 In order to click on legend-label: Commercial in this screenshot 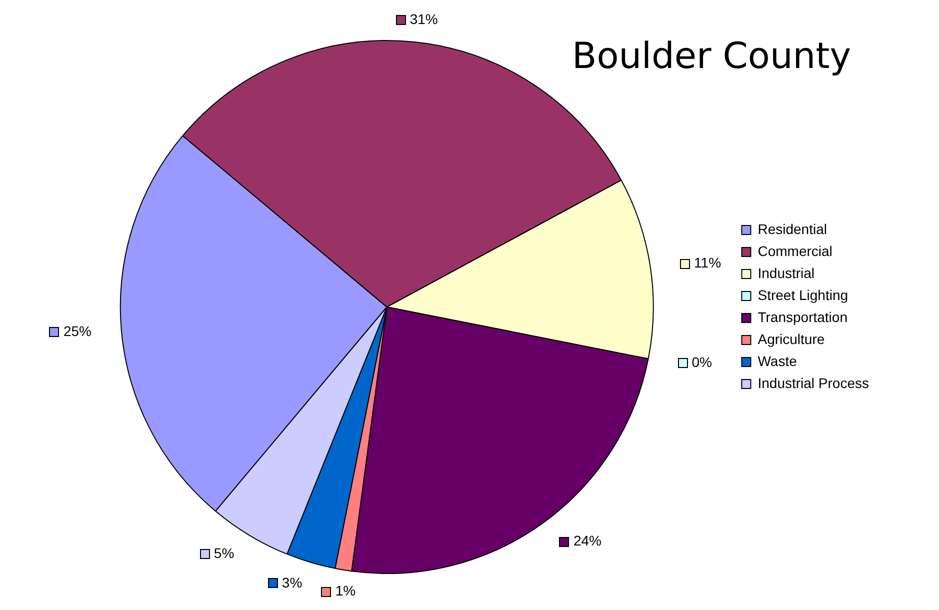, I will do `click(795, 250)`.